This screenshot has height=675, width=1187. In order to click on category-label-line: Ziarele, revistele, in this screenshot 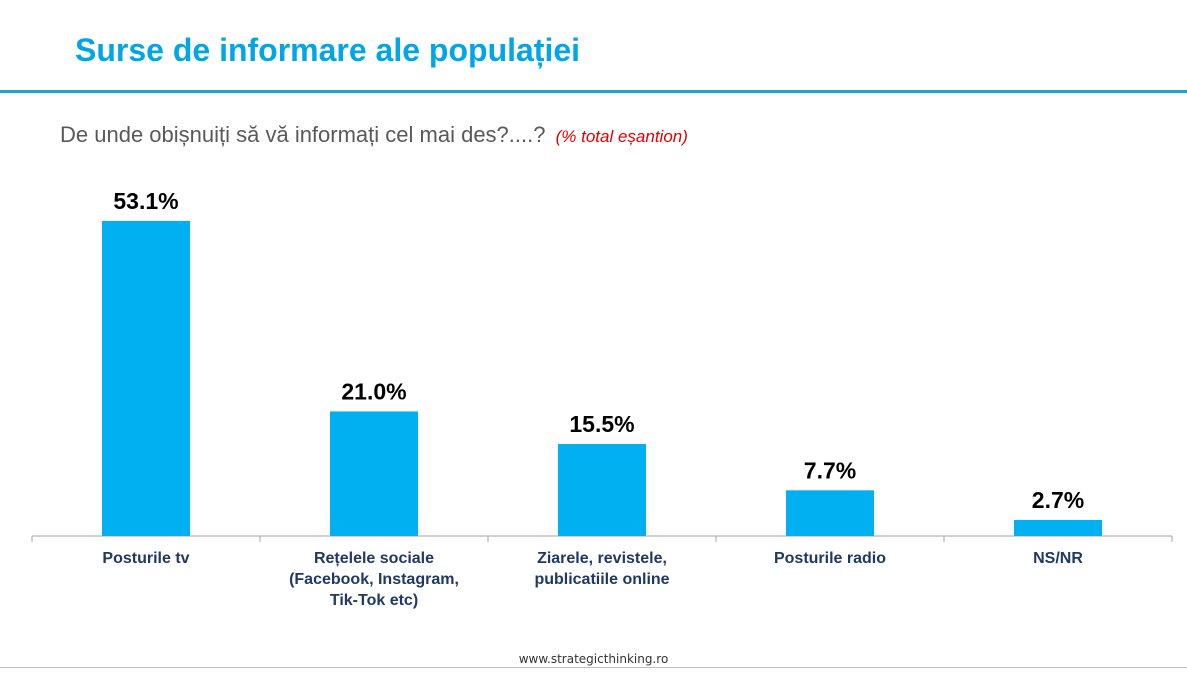, I will do `click(602, 558)`.